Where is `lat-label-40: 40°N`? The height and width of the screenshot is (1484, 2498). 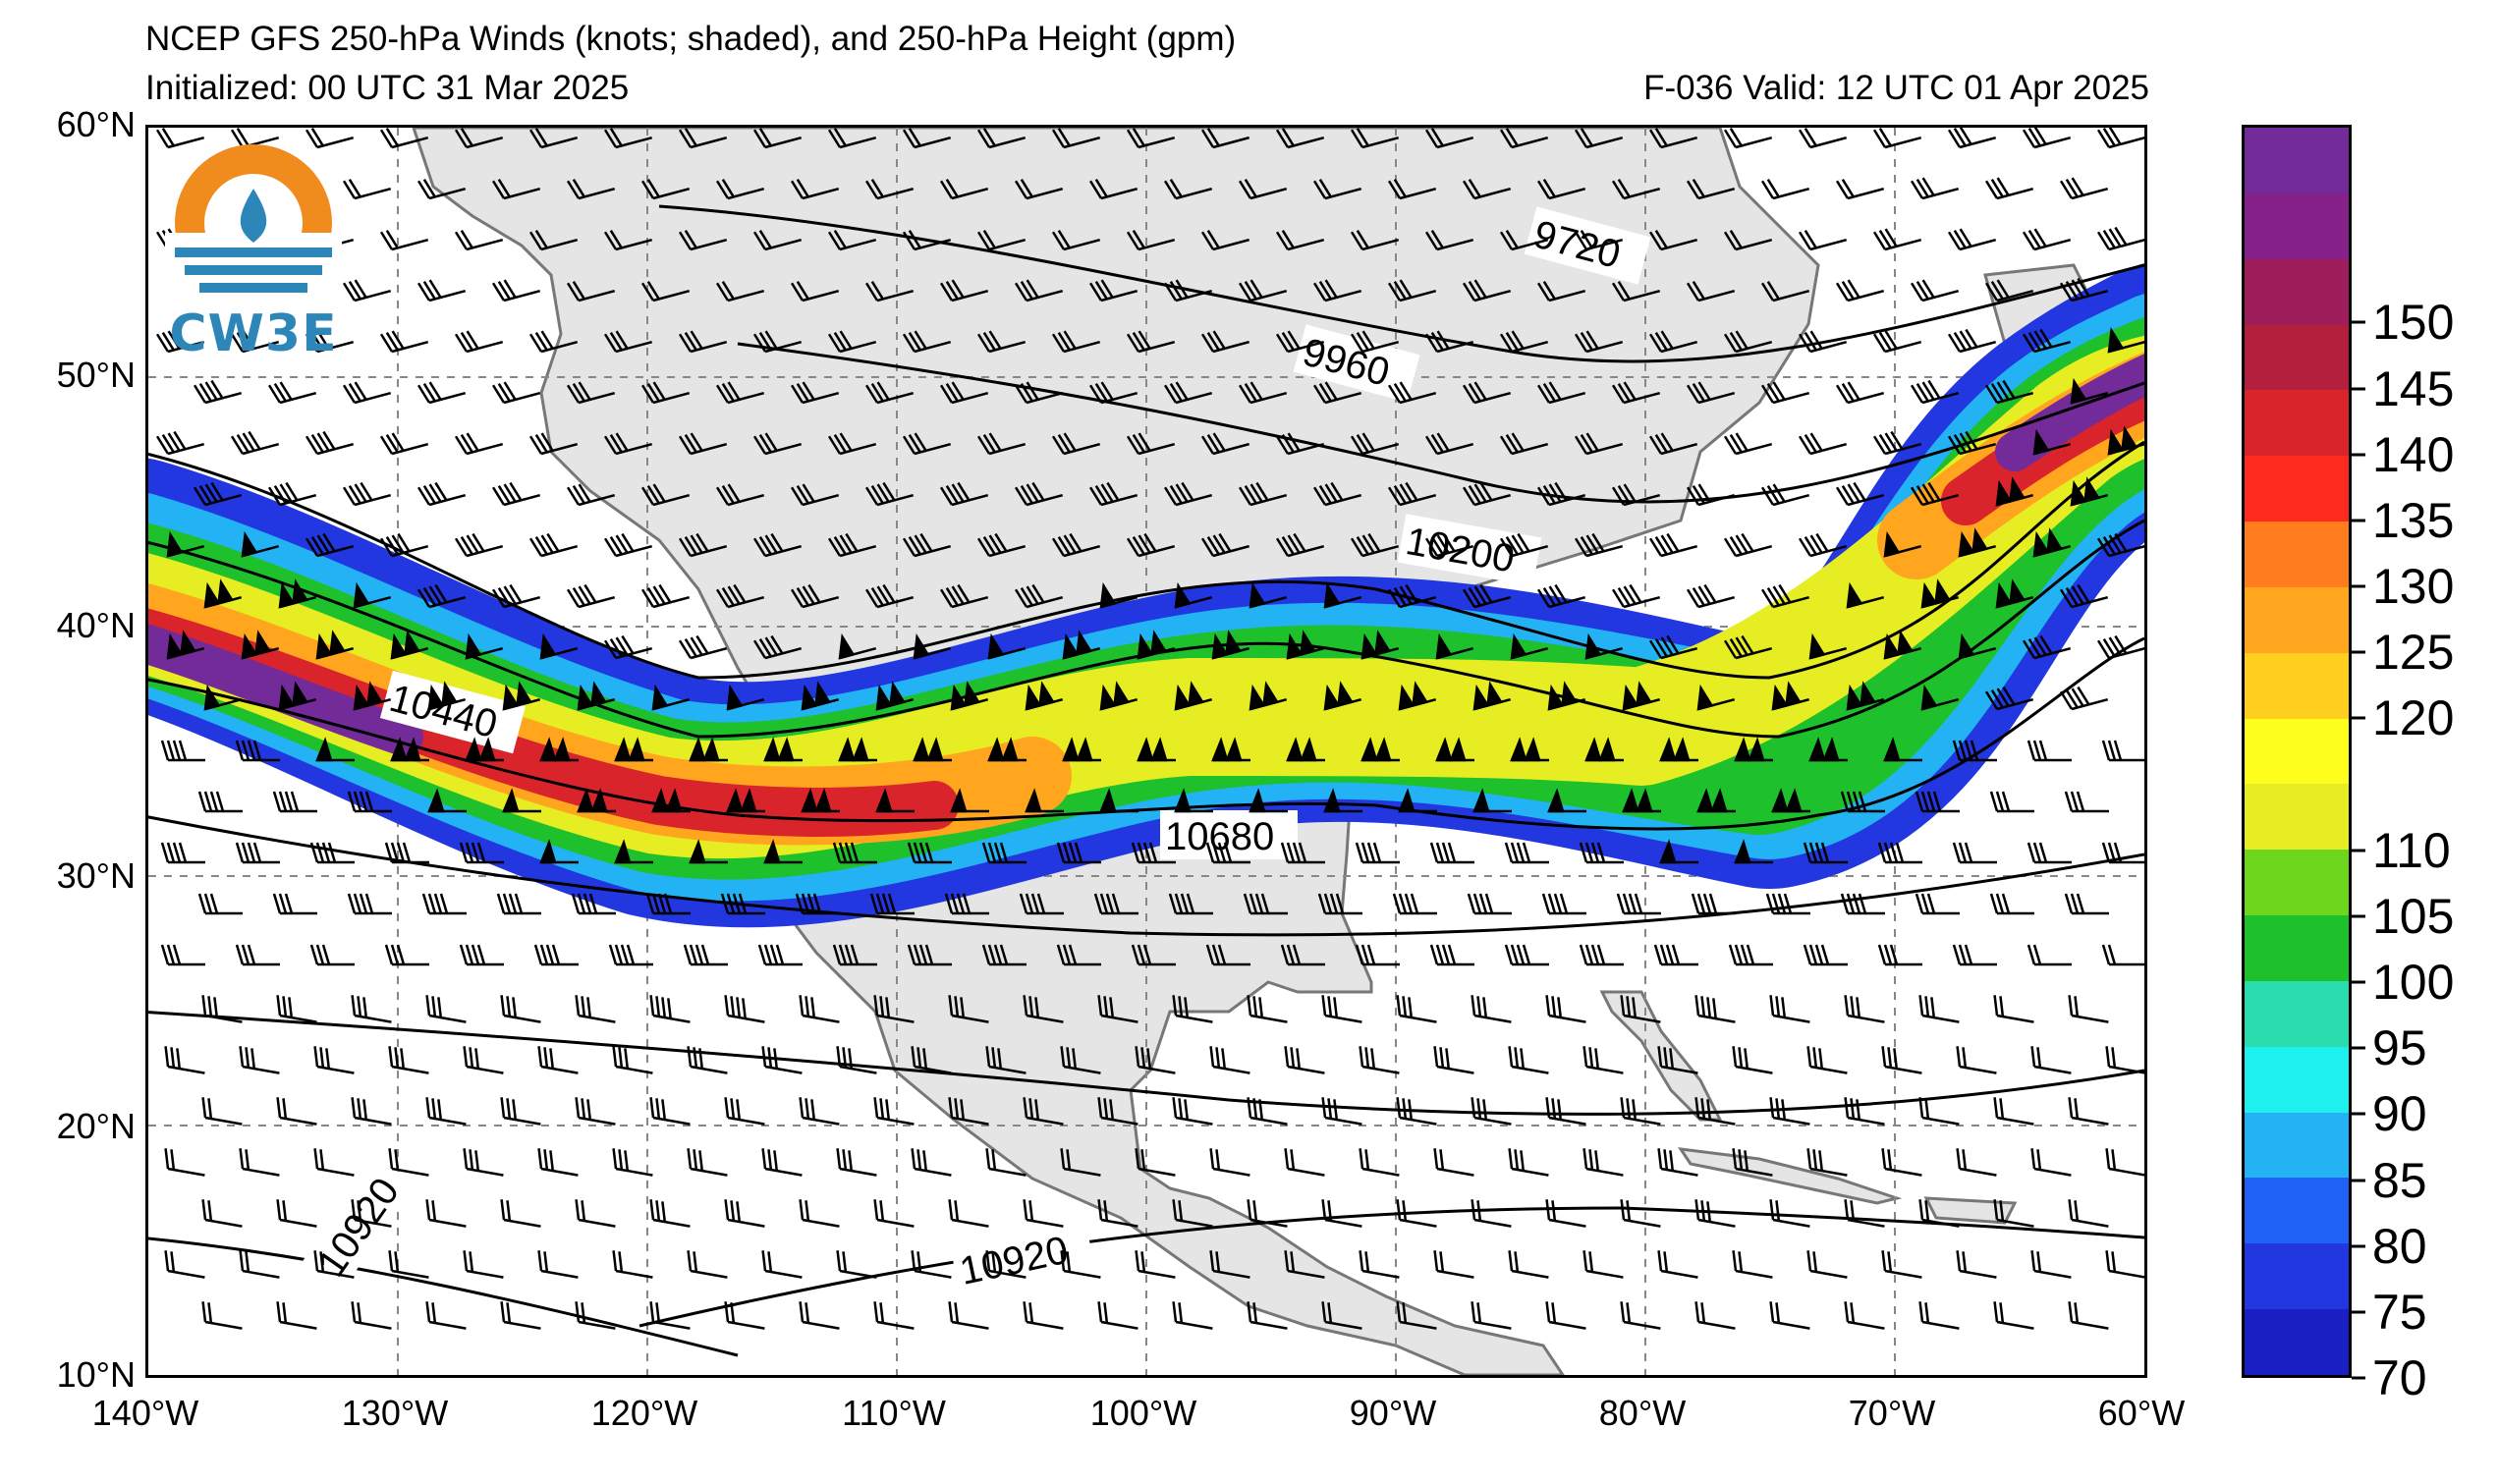 lat-label-40: 40°N is located at coordinates (96, 625).